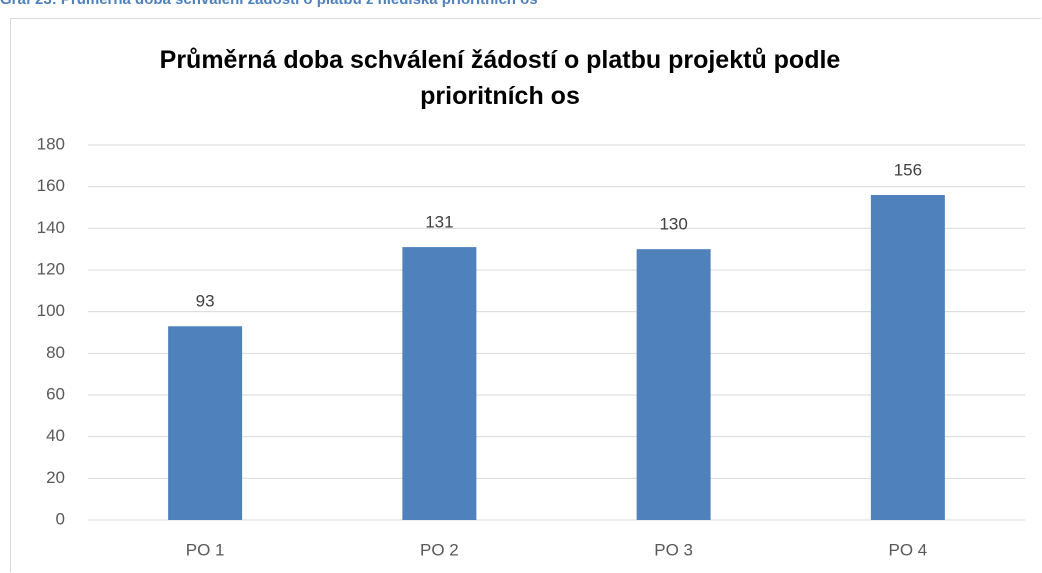  I want to click on x-tick-label: PO 2, so click(439, 549).